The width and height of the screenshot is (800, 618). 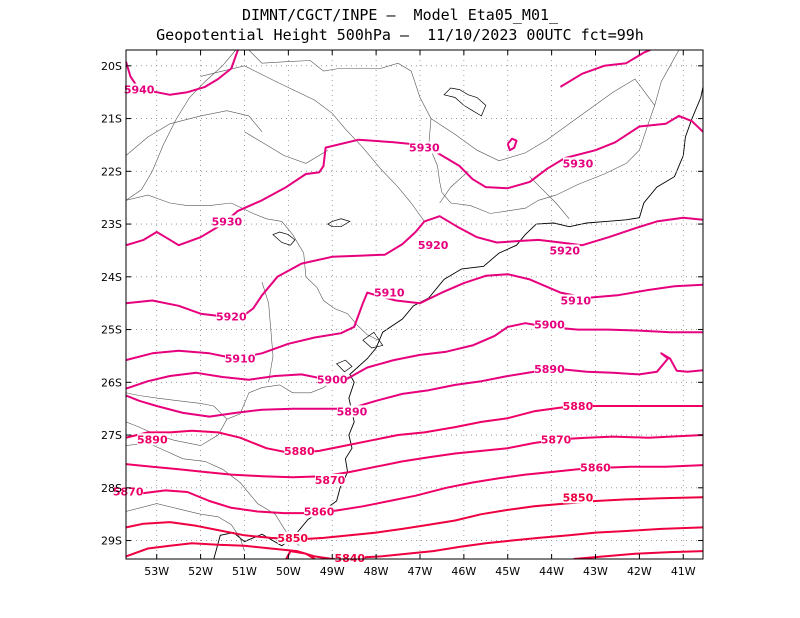 What do you see at coordinates (683, 571) in the screenshot?
I see `x-tick-label: 41W` at bounding box center [683, 571].